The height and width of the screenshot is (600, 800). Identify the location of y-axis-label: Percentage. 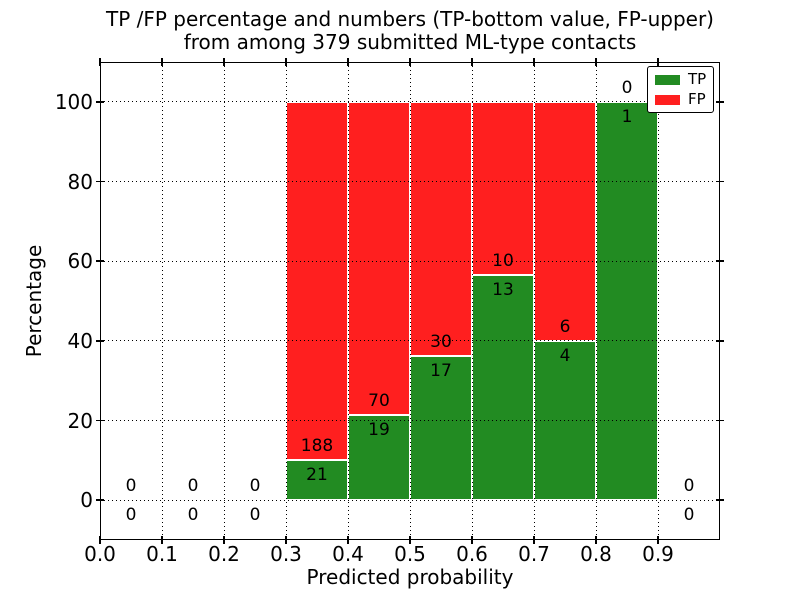
(34, 301).